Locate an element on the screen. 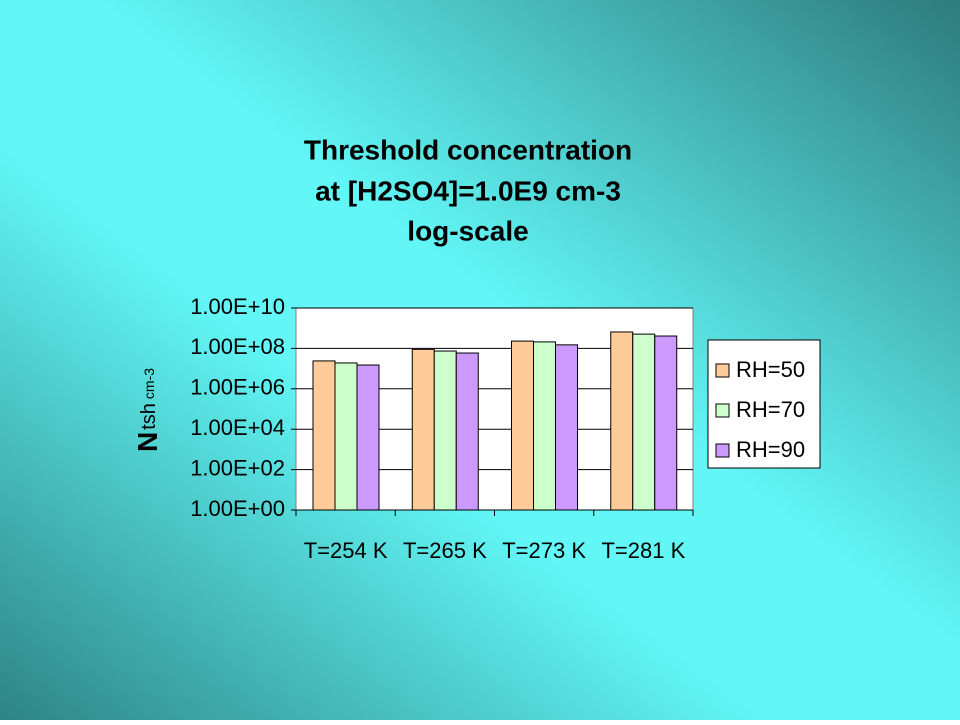  y-tick-label: 1.00E+10 is located at coordinates (237, 306).